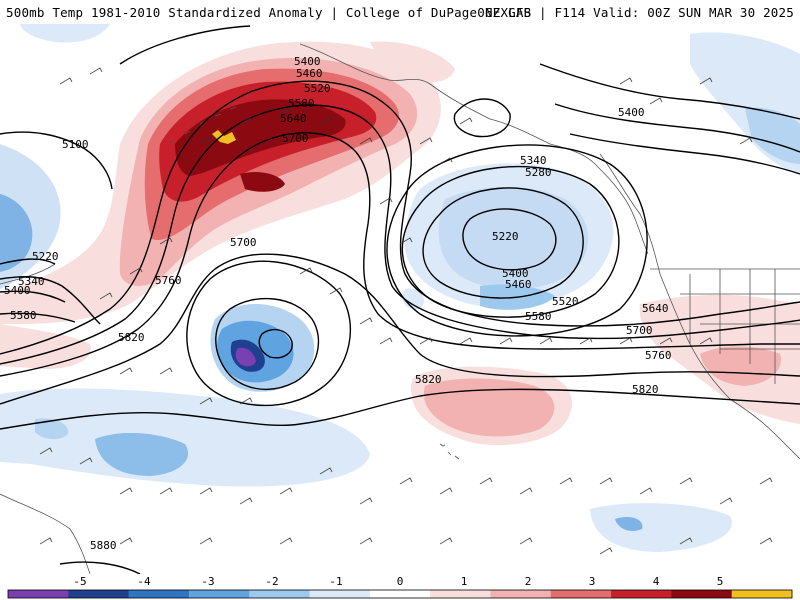 This screenshot has width=800, height=600. Describe the element at coordinates (656, 581) in the screenshot. I see `colorbar-tick-label: 4` at that location.